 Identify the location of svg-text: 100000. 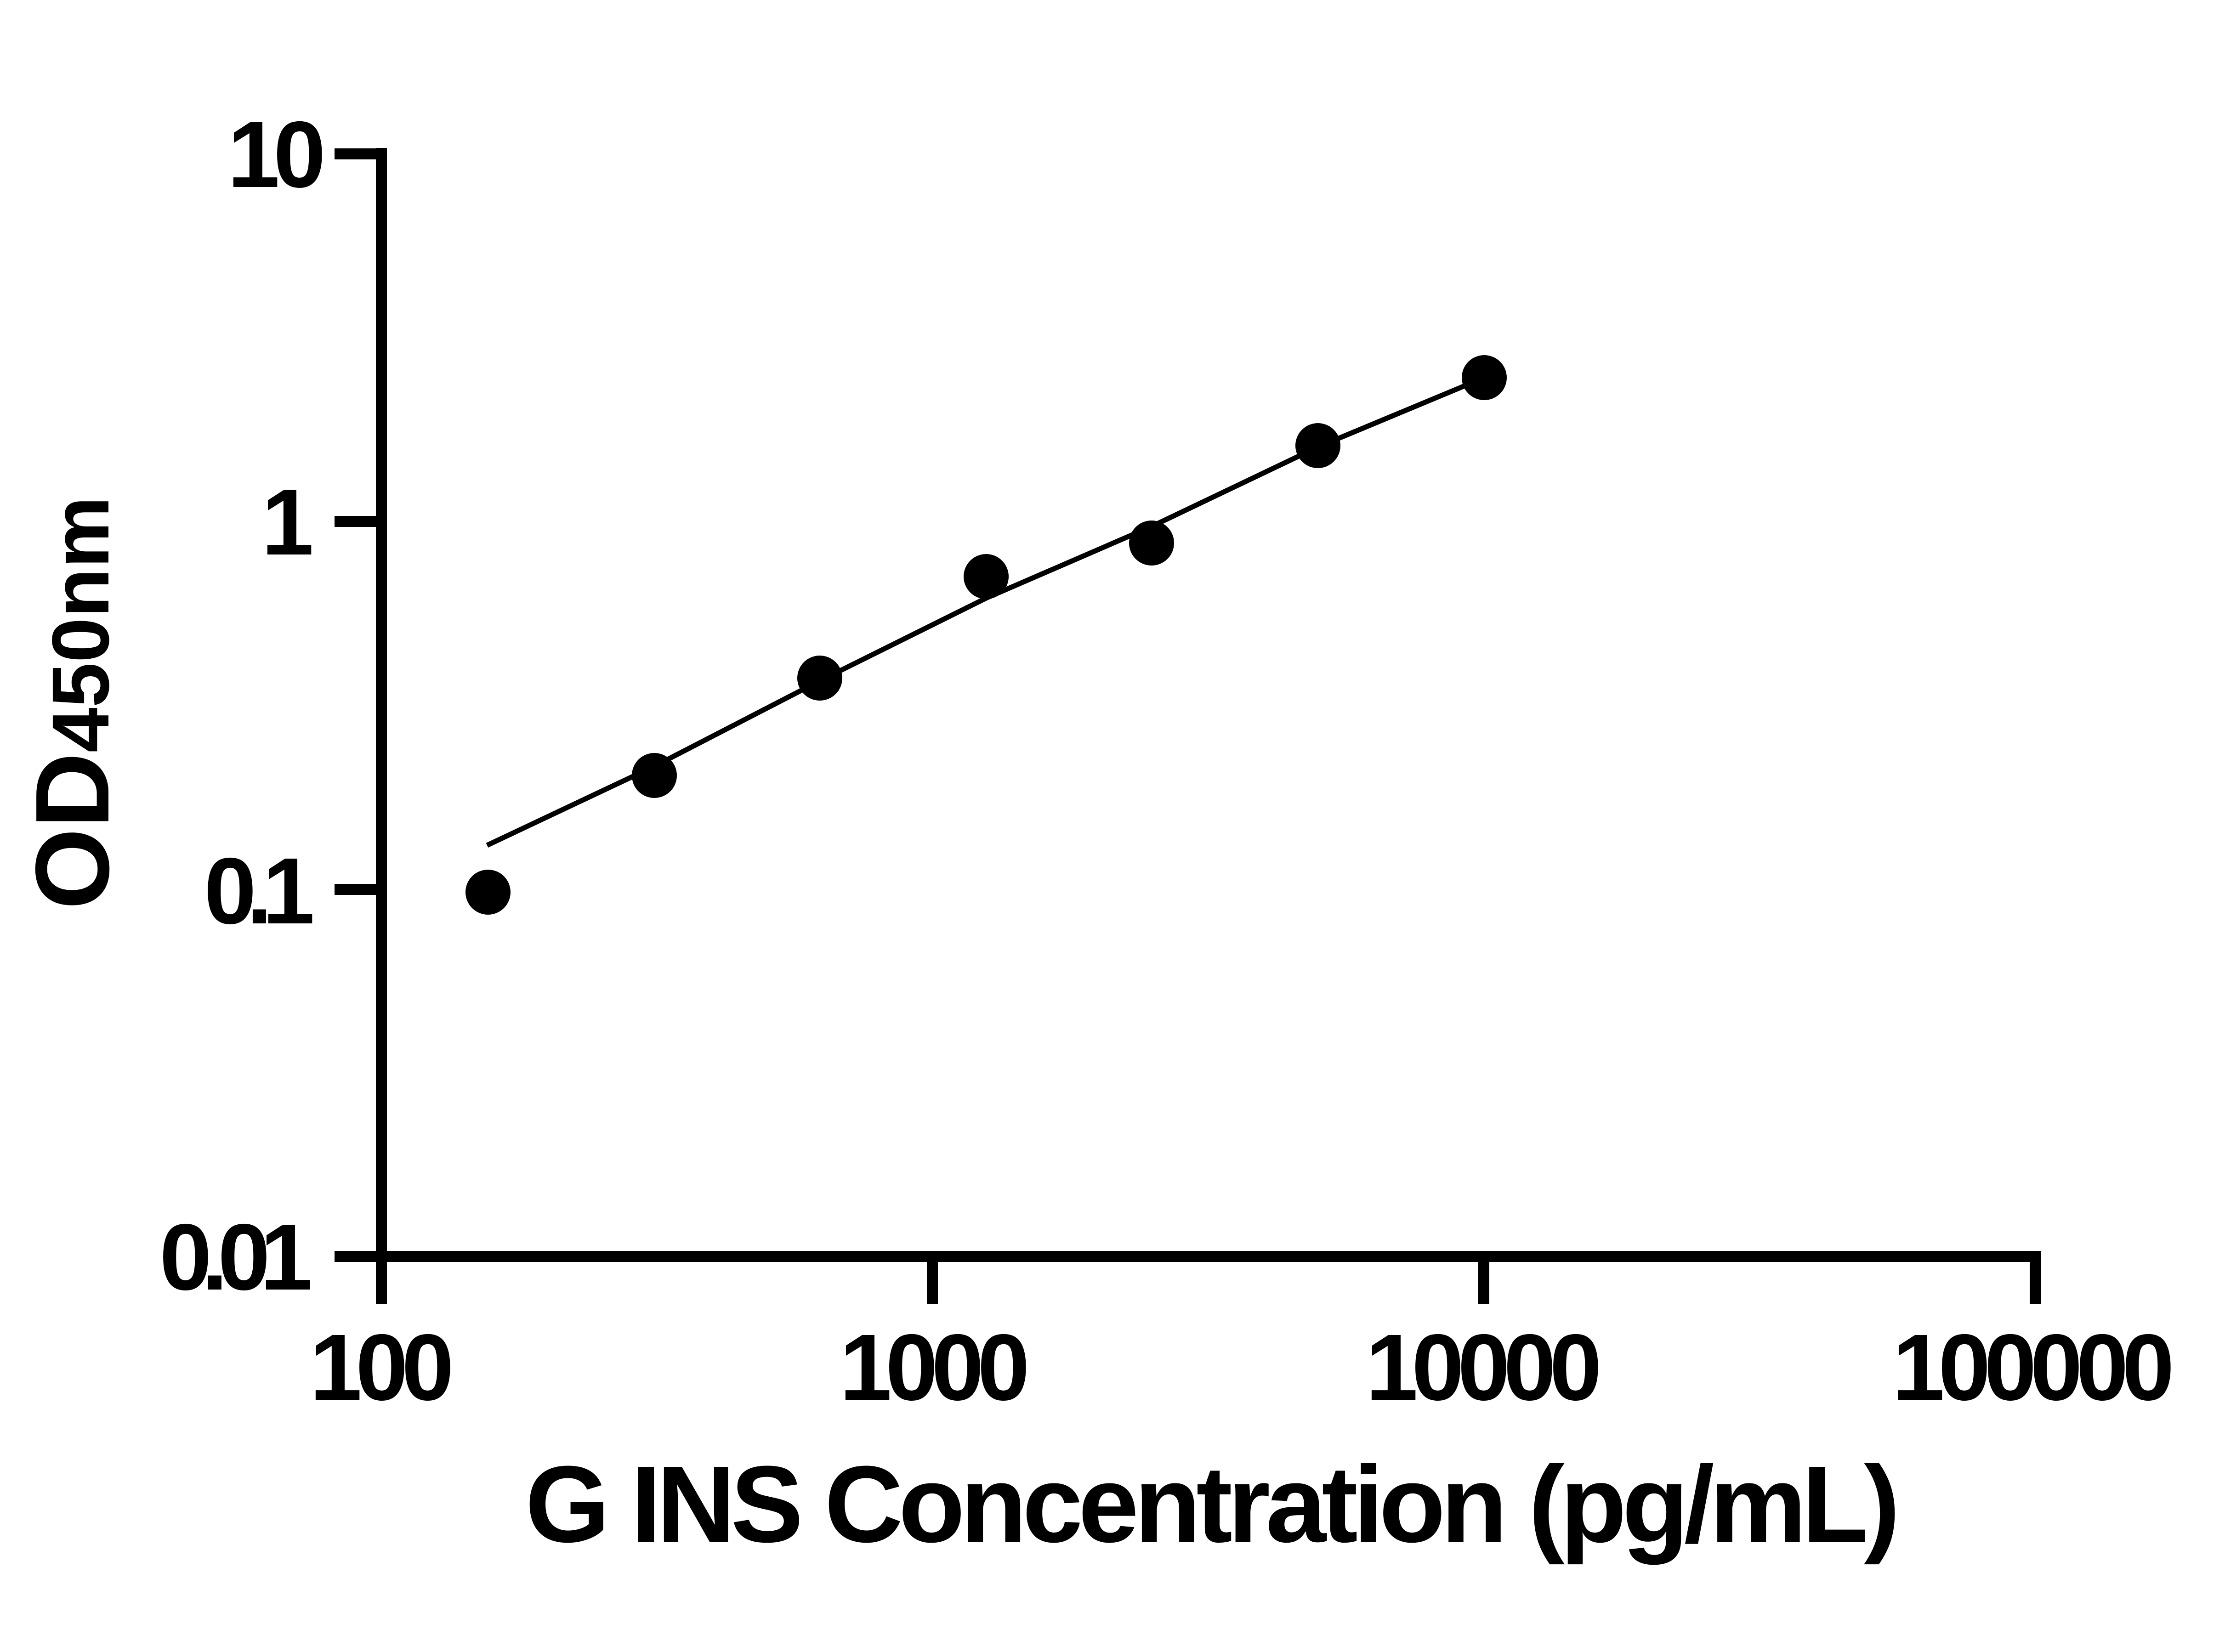
(2032, 1367).